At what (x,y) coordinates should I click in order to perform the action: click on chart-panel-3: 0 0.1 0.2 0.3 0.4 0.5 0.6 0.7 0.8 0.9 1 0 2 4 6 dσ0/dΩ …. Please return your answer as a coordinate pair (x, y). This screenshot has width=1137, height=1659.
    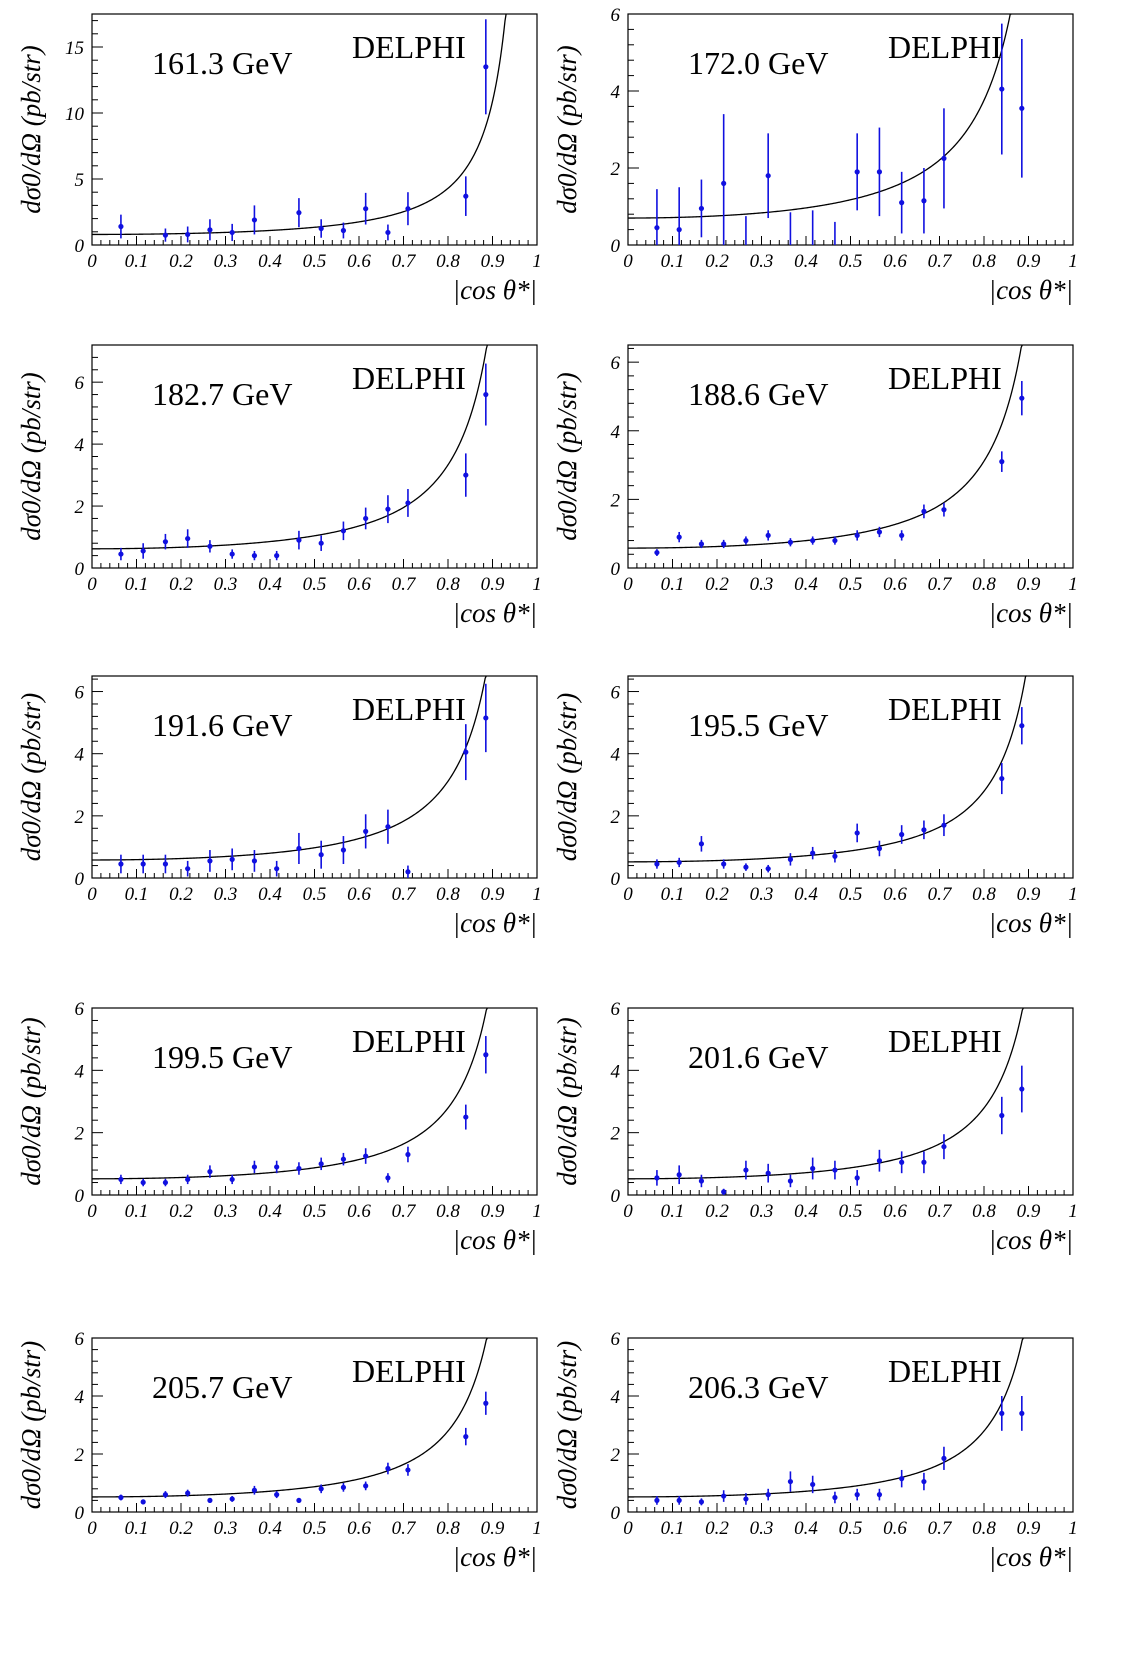
    Looking at the image, I should click on (279, 486).